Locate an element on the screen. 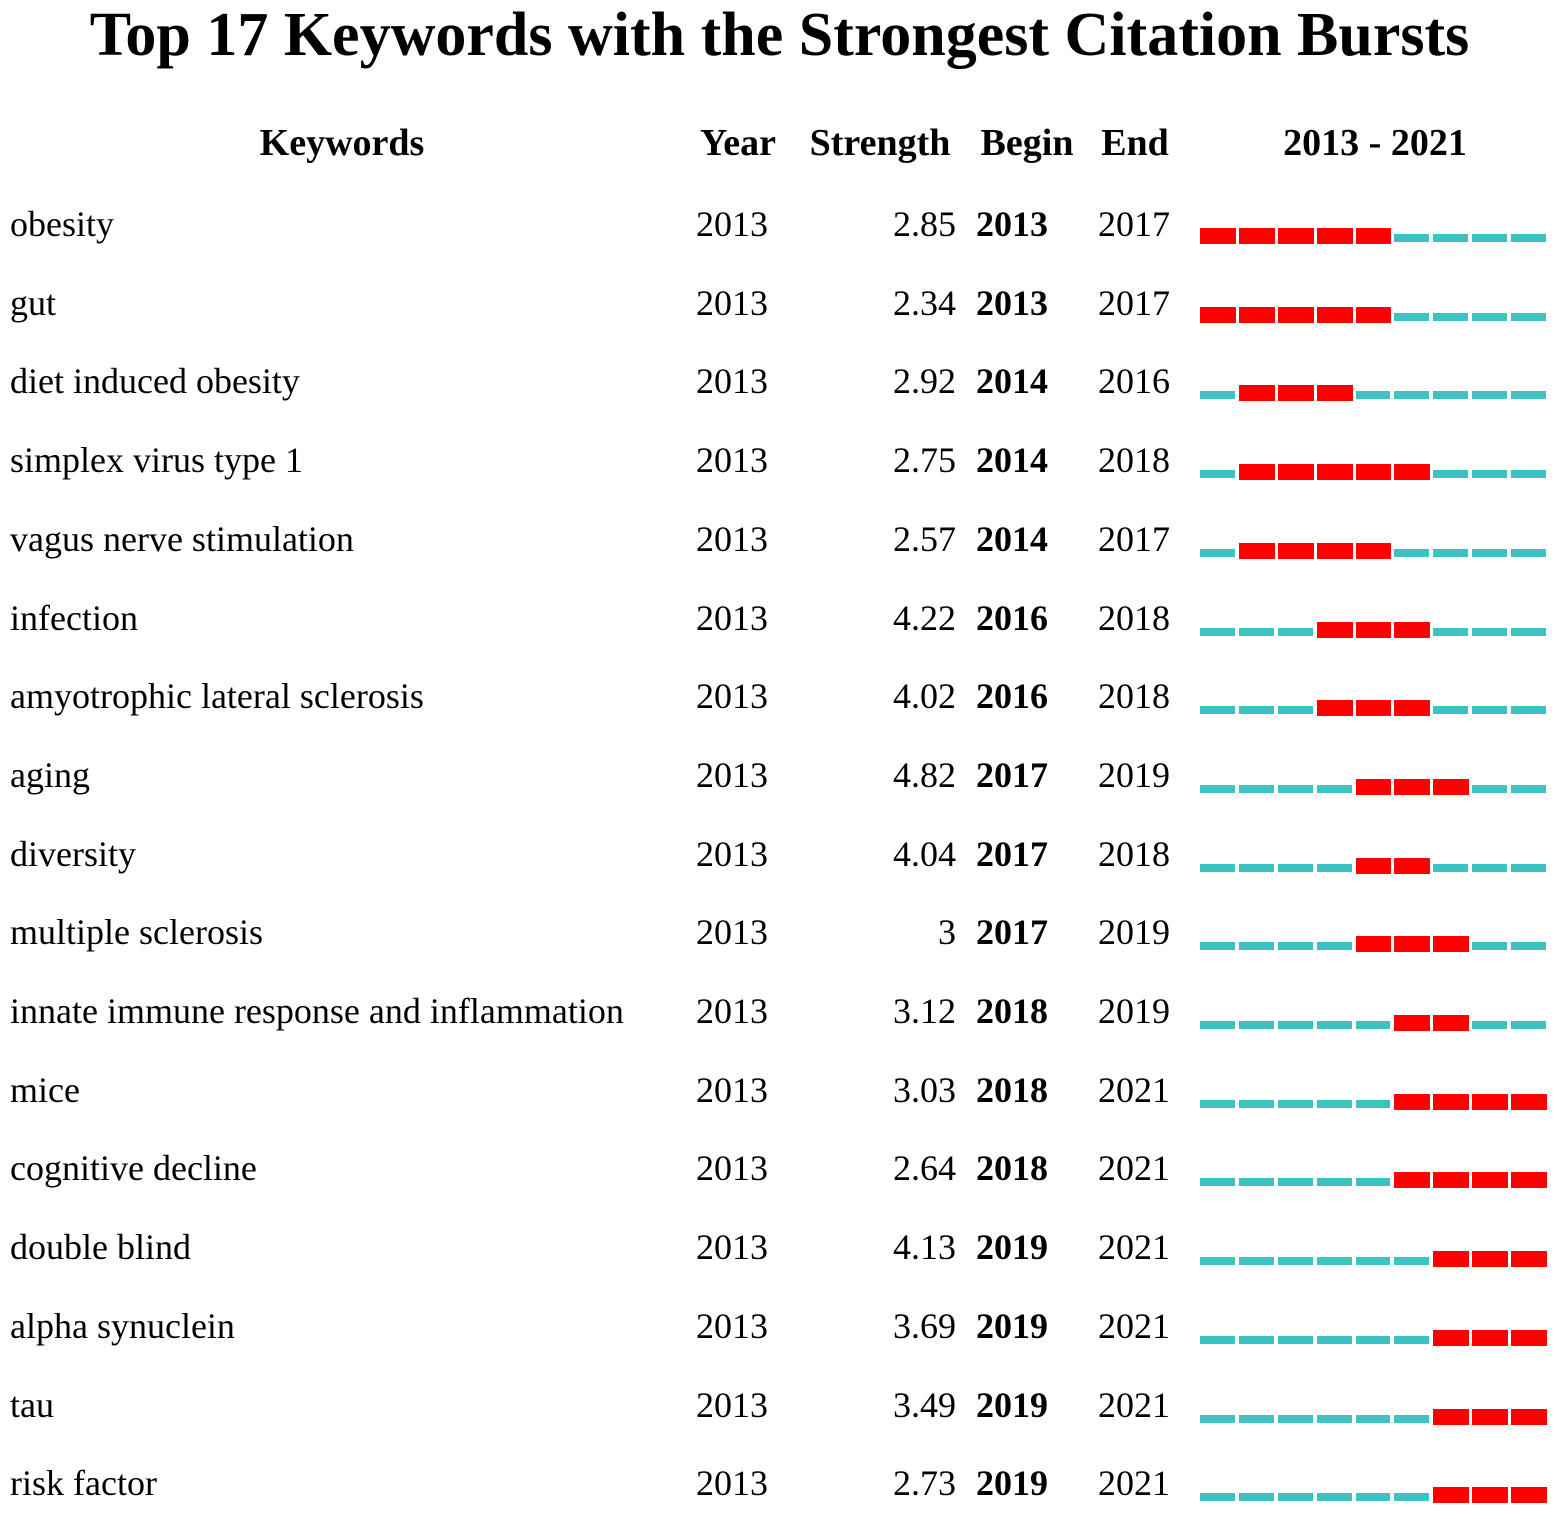 The height and width of the screenshot is (1519, 1559). table-row: multiple sclerosis 2013 3 2017 2019 is located at coordinates (779, 938).